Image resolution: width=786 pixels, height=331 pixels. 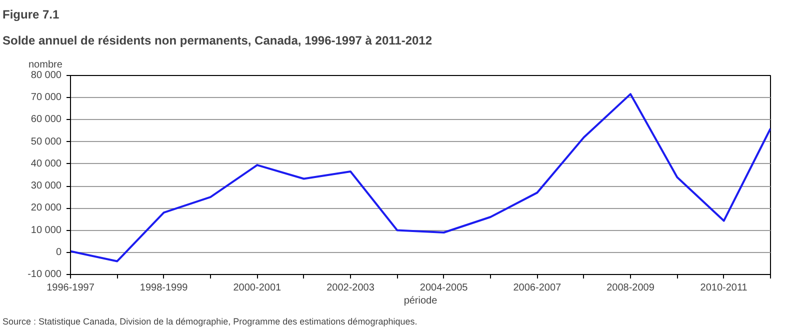 What do you see at coordinates (46, 142) in the screenshot?
I see `y-tick-label: 50 000` at bounding box center [46, 142].